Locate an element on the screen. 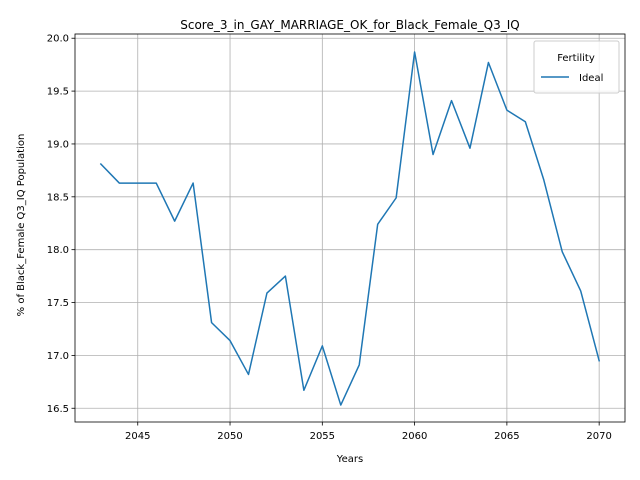  legend-box is located at coordinates (576, 67).